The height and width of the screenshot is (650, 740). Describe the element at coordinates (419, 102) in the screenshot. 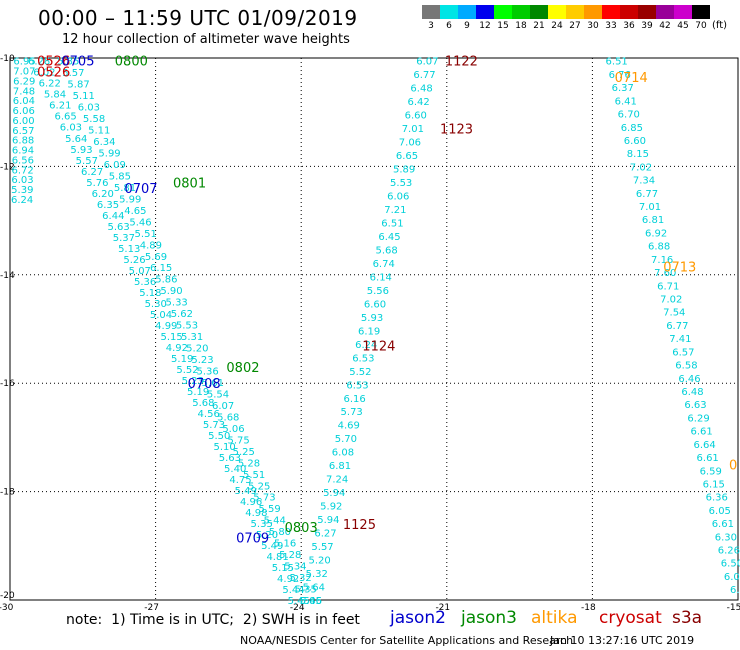

I see `wave-height-point: 6.42` at that location.